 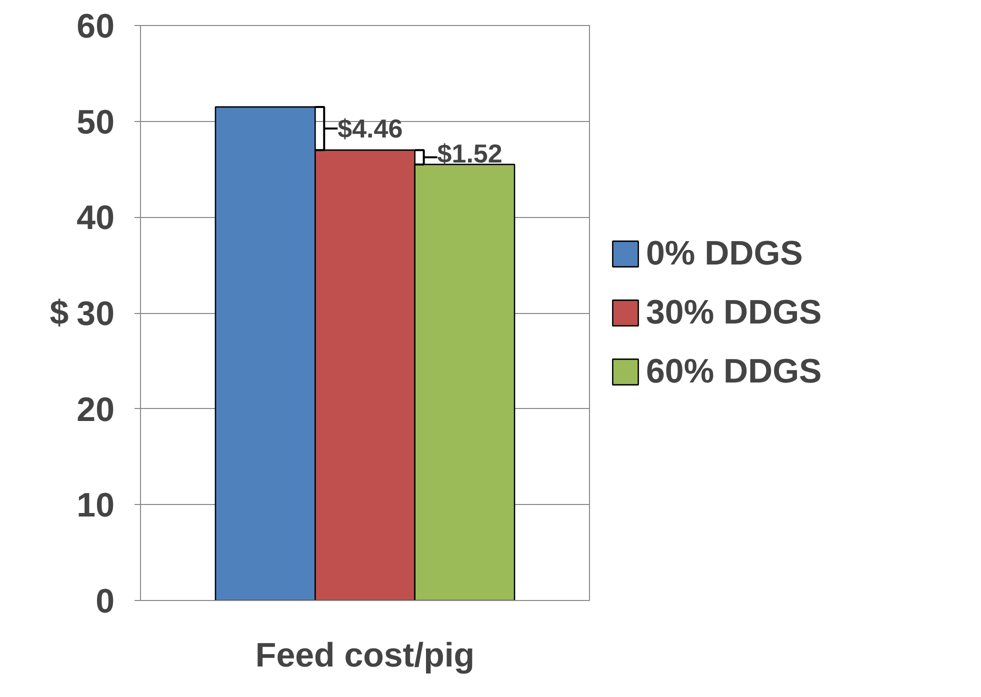 What do you see at coordinates (95, 314) in the screenshot?
I see `y-tick-label: 30` at bounding box center [95, 314].